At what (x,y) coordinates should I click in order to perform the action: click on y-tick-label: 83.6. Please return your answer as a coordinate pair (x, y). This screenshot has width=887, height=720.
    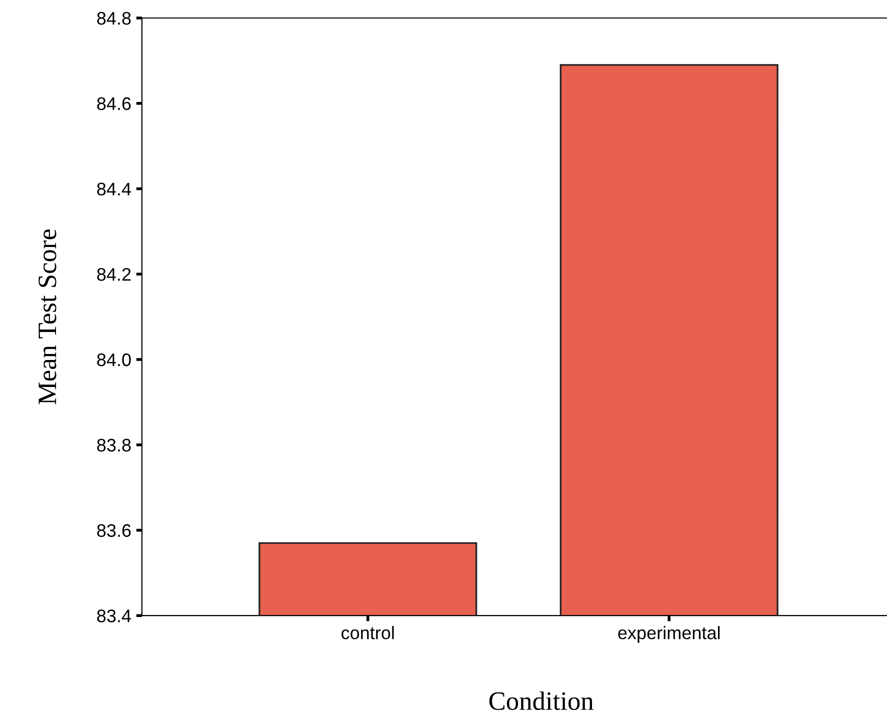
    Looking at the image, I should click on (114, 530).